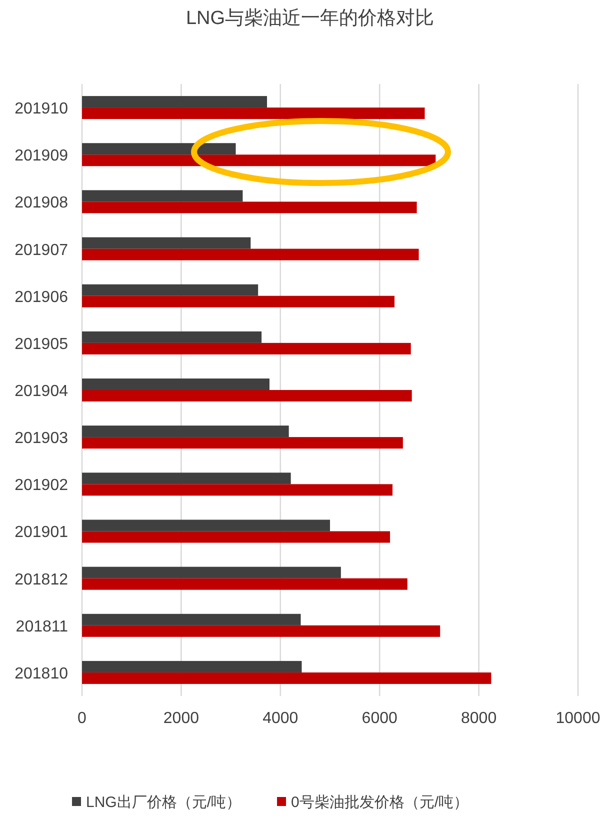 The height and width of the screenshot is (831, 611). I want to click on x-tick-label: 4000, so click(280, 718).